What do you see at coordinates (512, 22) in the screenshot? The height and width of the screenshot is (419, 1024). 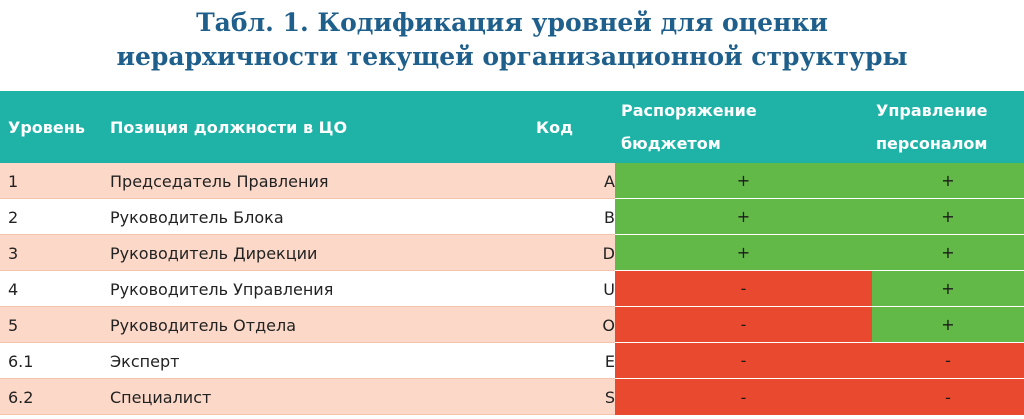 I see `title-line-1: Табл. 1. Кодификация уровней для оценки` at bounding box center [512, 22].